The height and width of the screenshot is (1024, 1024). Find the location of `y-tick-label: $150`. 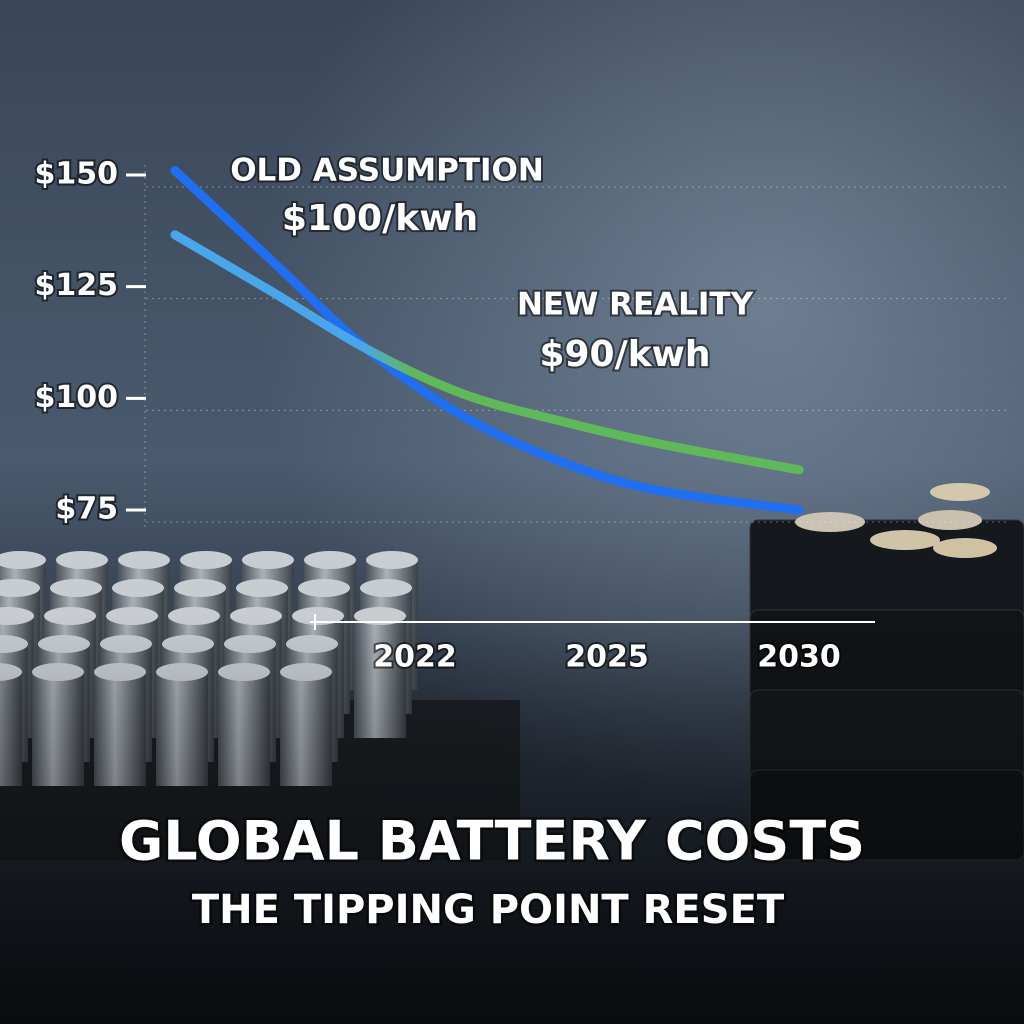

y-tick-label: $150 is located at coordinates (77, 174).